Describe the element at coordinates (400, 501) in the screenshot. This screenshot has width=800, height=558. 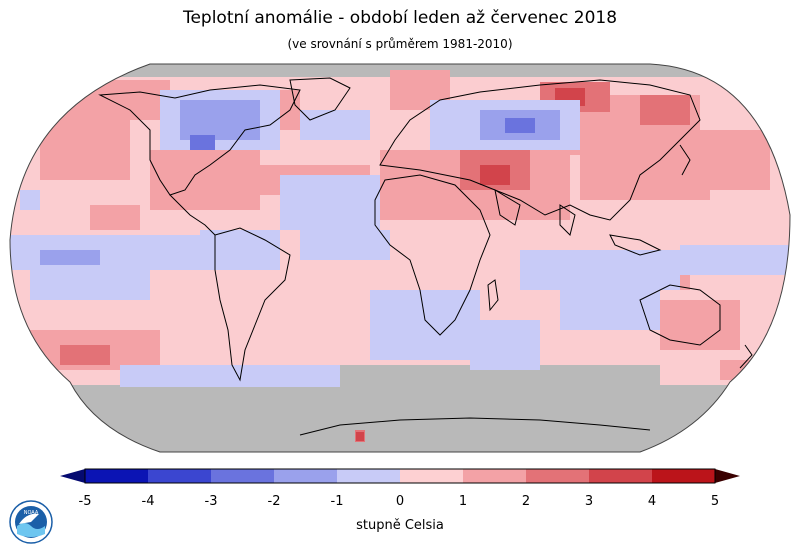
I see `color-scale-tick-label: 0` at that location.